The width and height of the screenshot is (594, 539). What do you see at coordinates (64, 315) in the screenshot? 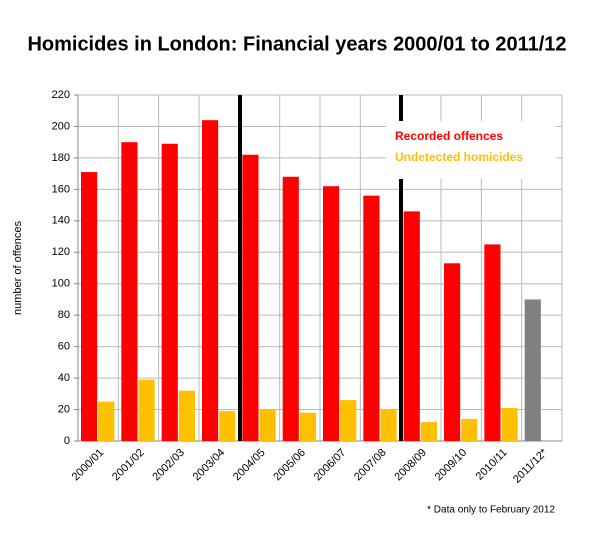
I see `y-tick-label: 80` at bounding box center [64, 315].